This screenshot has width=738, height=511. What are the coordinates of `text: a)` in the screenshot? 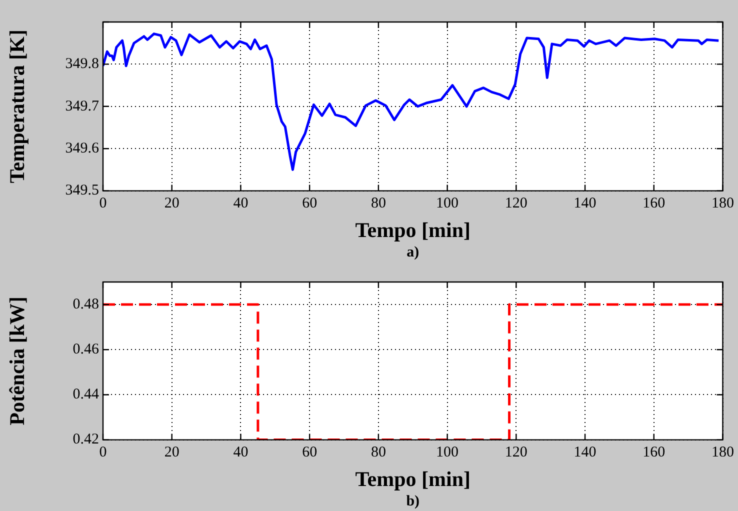 It's located at (413, 252).